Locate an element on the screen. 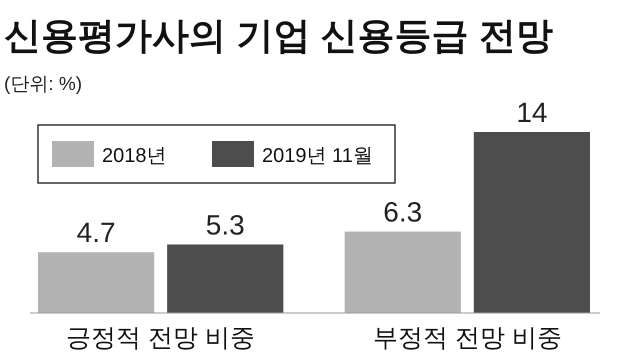 This screenshot has width=631, height=357. legend-label: 2019년 11월 is located at coordinates (317, 156).